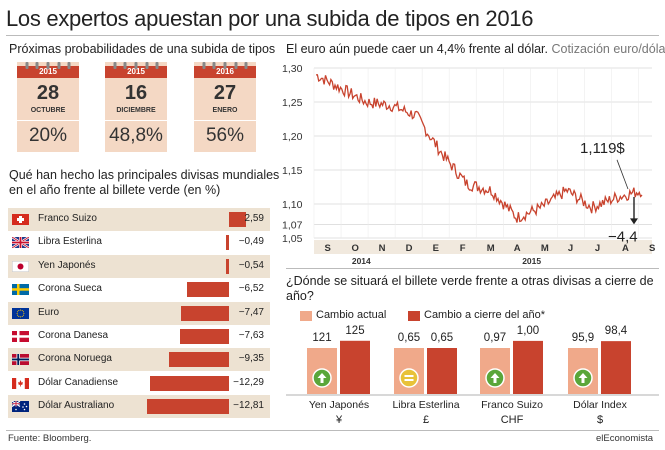  Describe the element at coordinates (545, 248) in the screenshot. I see `x-tick-label: M` at that location.